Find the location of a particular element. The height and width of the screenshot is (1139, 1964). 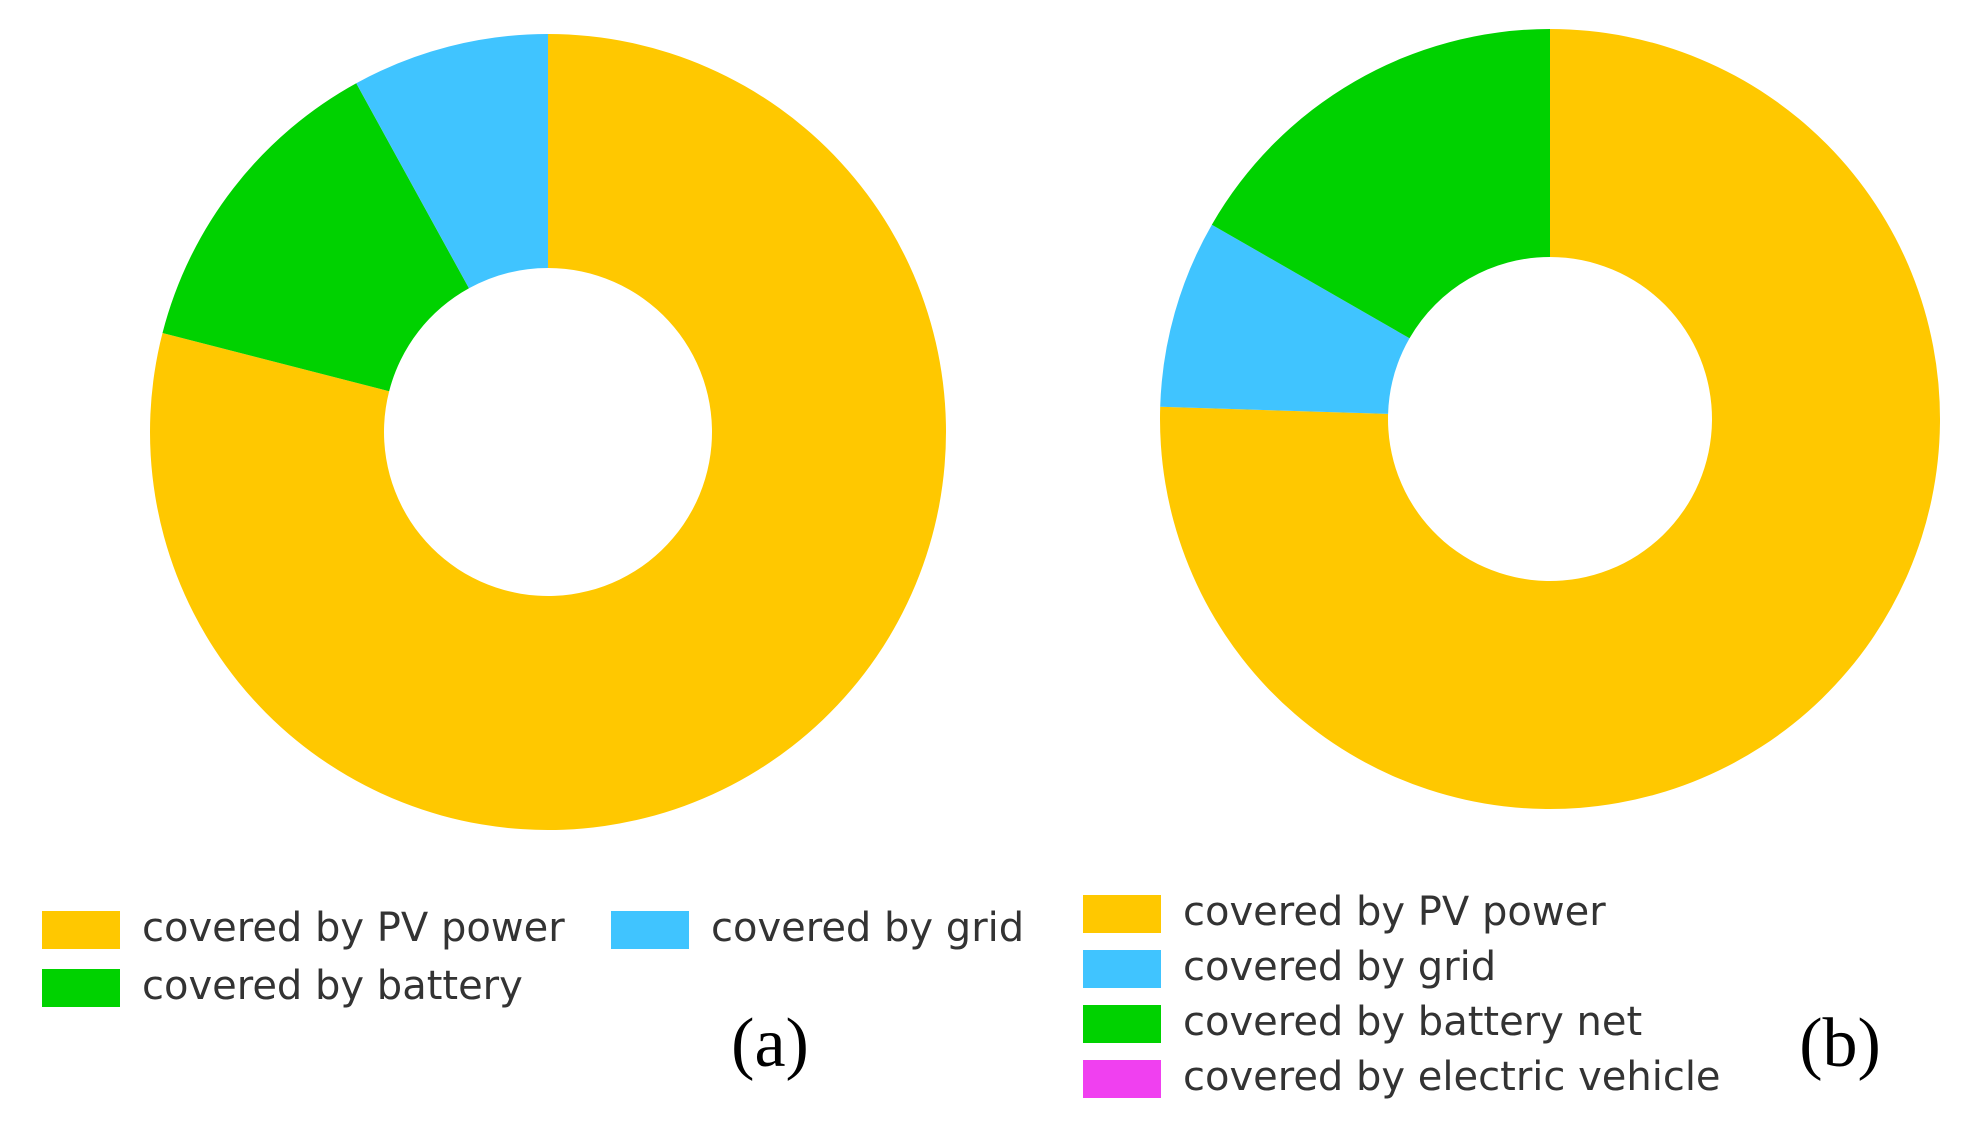

legend-label: covered by battery net is located at coordinates (1412, 1022).